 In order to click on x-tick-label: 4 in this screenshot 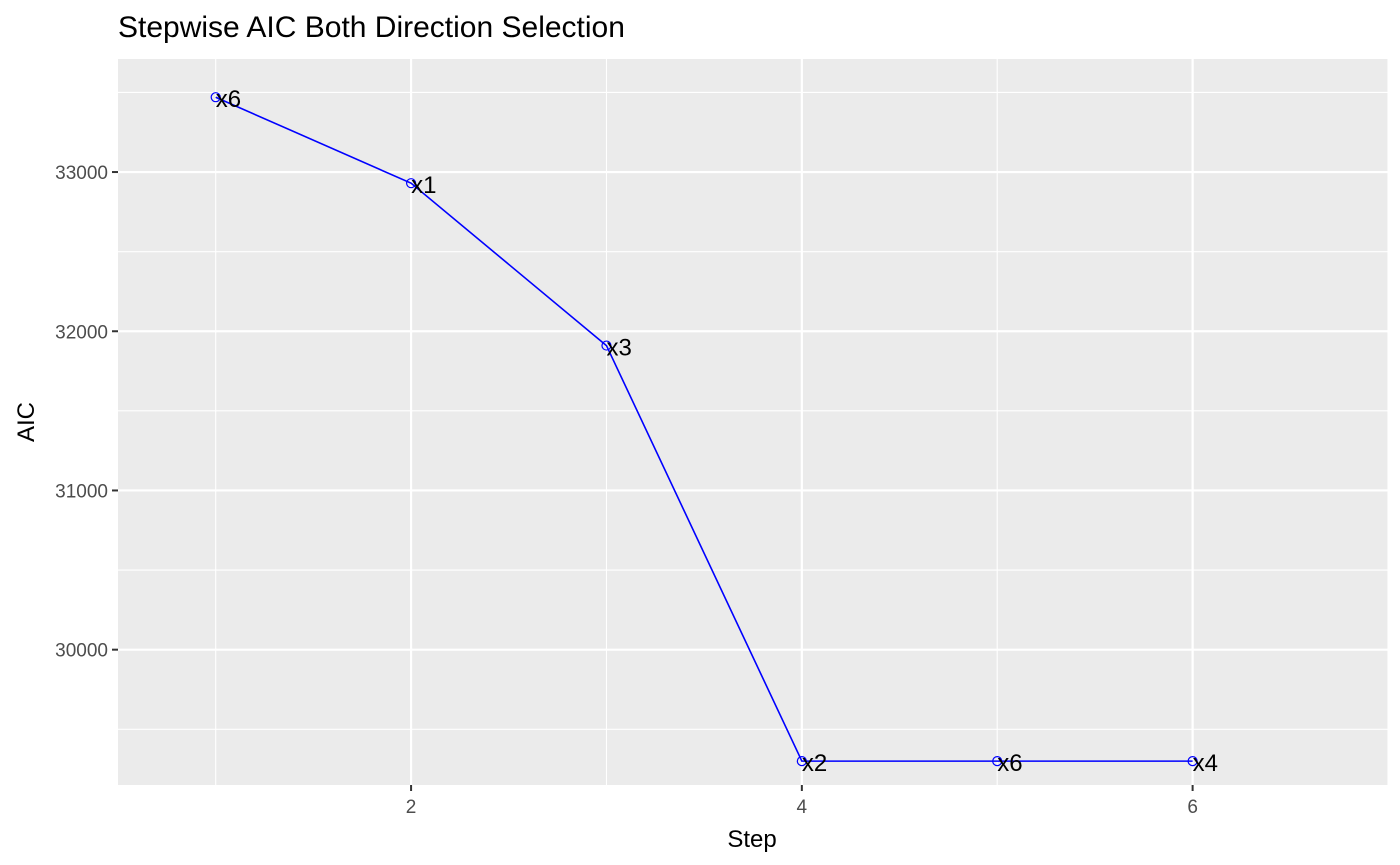, I will do `click(802, 807)`.